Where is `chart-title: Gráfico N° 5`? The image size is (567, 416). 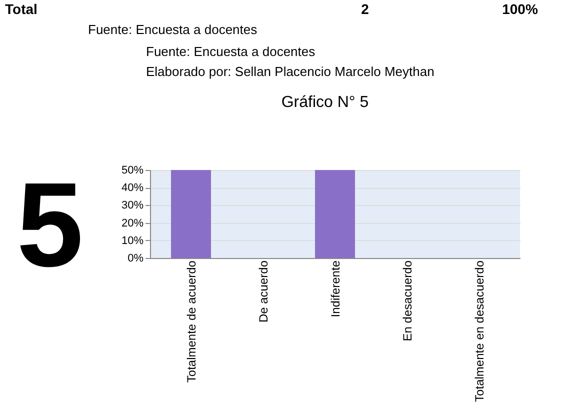
chart-title: Gráfico N° 5 is located at coordinates (325, 102).